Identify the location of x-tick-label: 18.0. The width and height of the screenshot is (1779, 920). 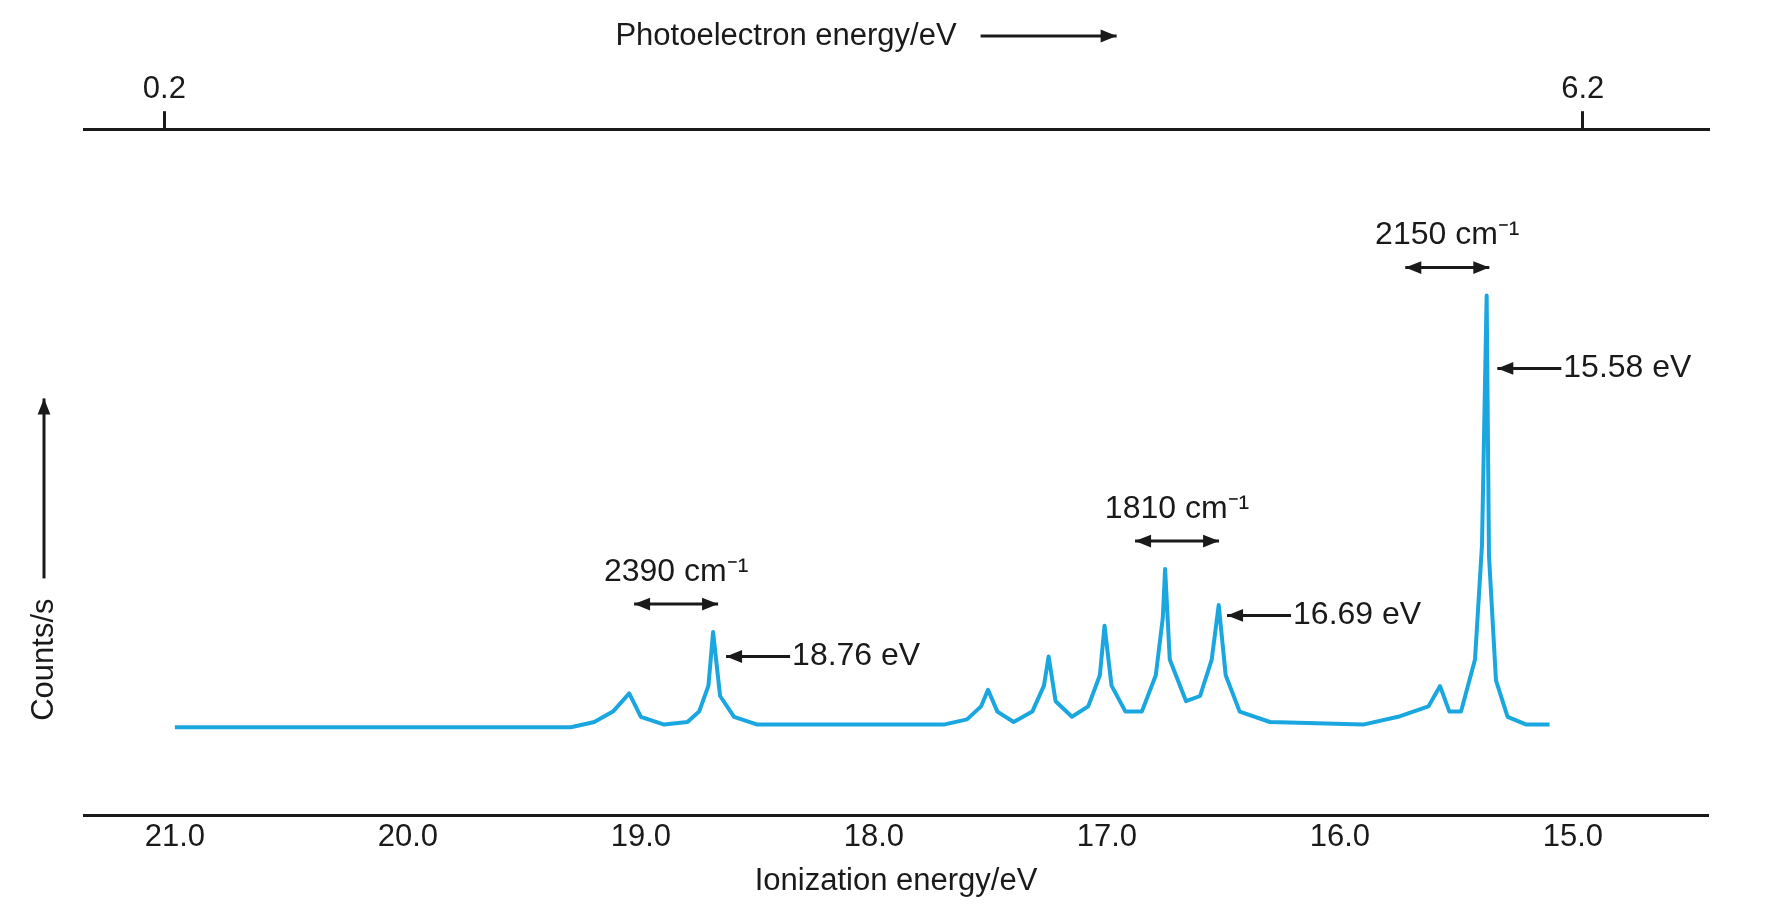
(874, 835).